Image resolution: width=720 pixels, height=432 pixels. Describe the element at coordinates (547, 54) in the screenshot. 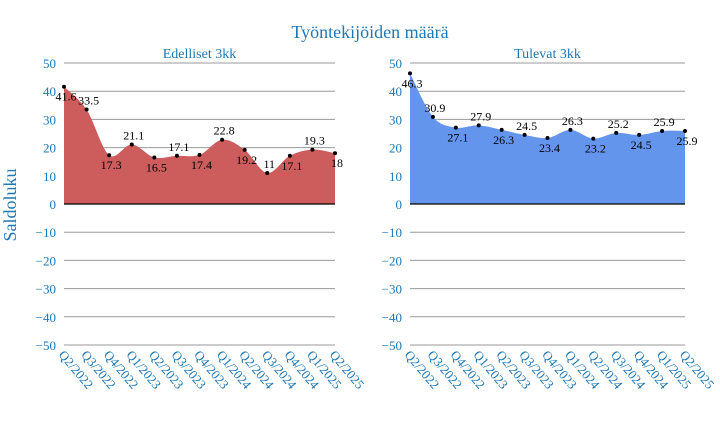

I see `panel-title: Tulevat 3kk` at that location.